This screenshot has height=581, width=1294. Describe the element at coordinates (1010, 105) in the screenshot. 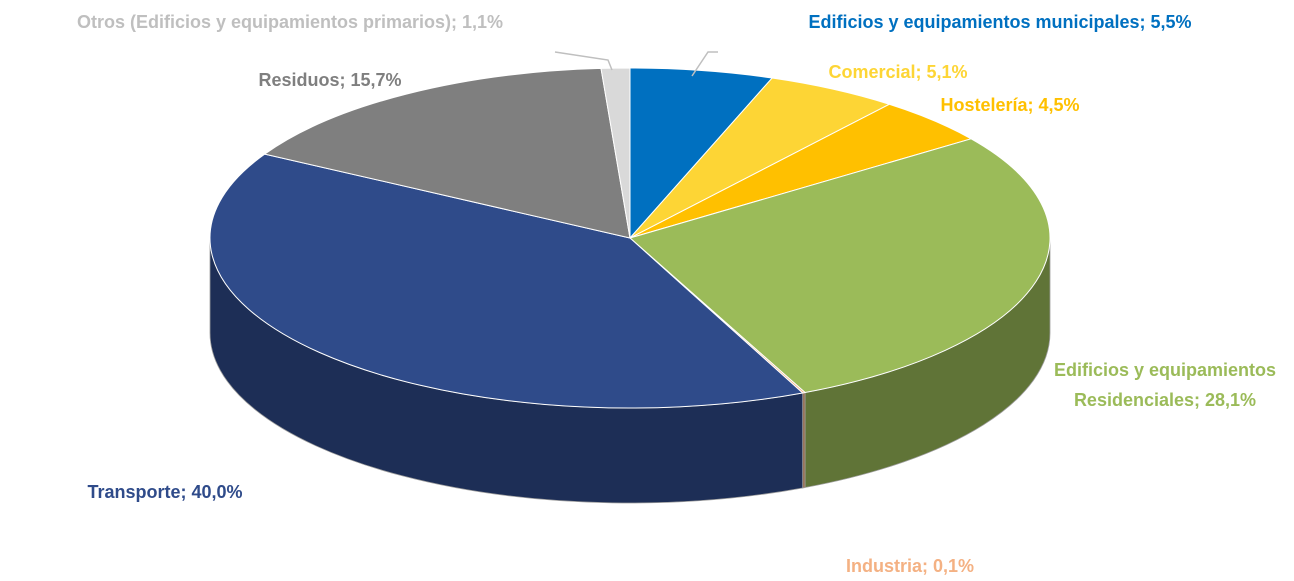

I see `data-label: Hostelería; 4,5%` at that location.